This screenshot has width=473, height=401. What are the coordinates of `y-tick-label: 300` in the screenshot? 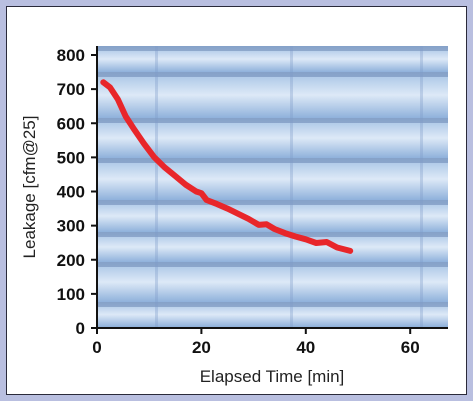 It's located at (71, 226).